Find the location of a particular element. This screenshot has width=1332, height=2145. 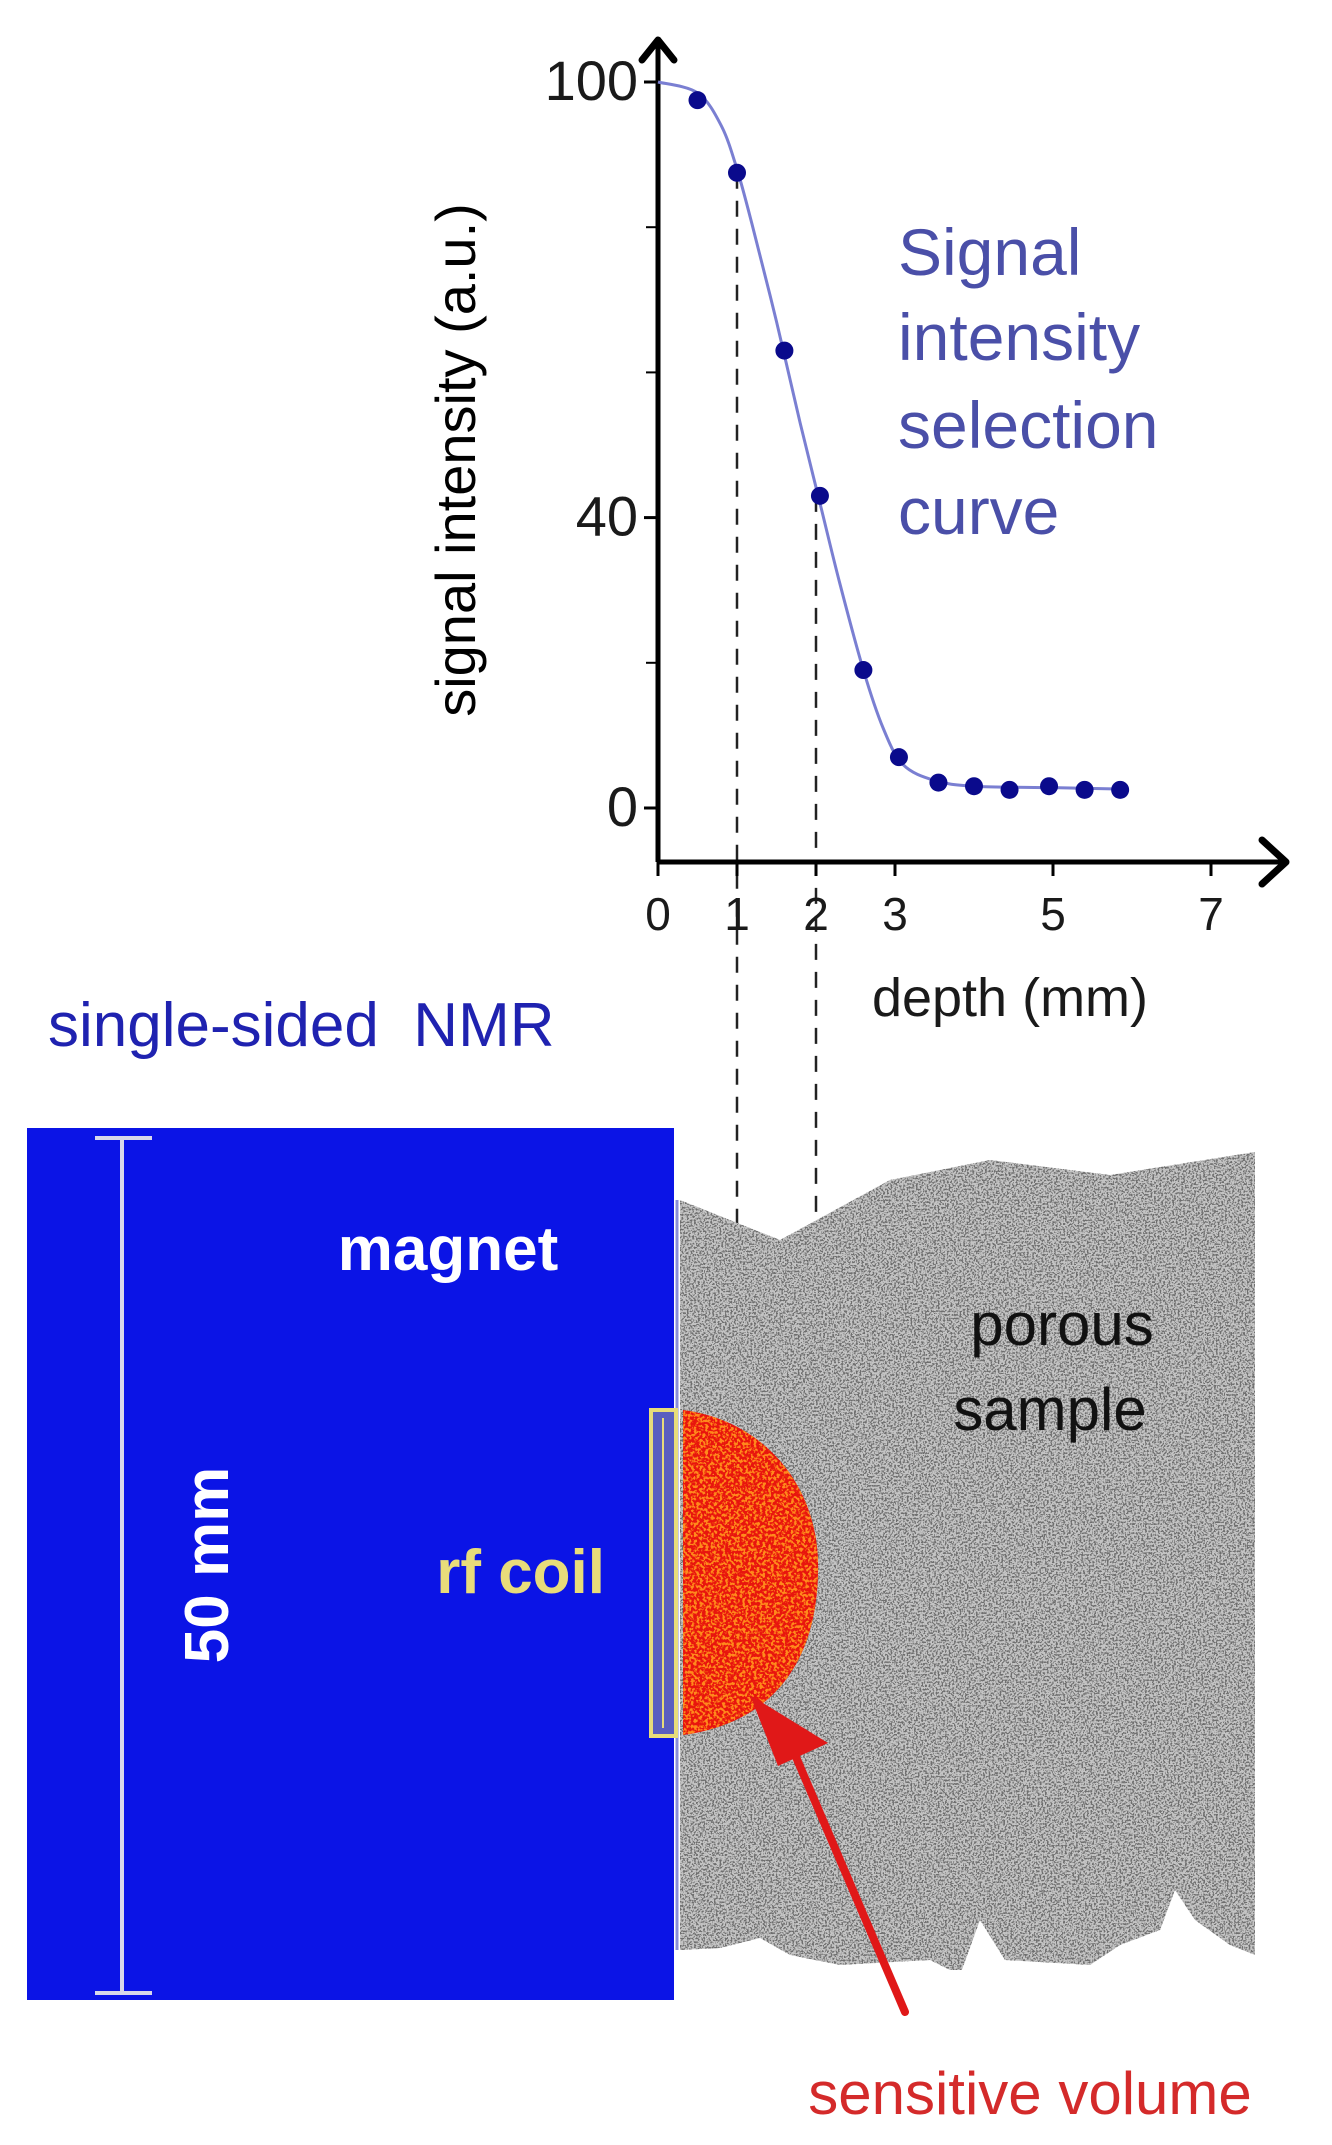

single-sided-nmr-label: single-sided NMR is located at coordinates (301, 1025).